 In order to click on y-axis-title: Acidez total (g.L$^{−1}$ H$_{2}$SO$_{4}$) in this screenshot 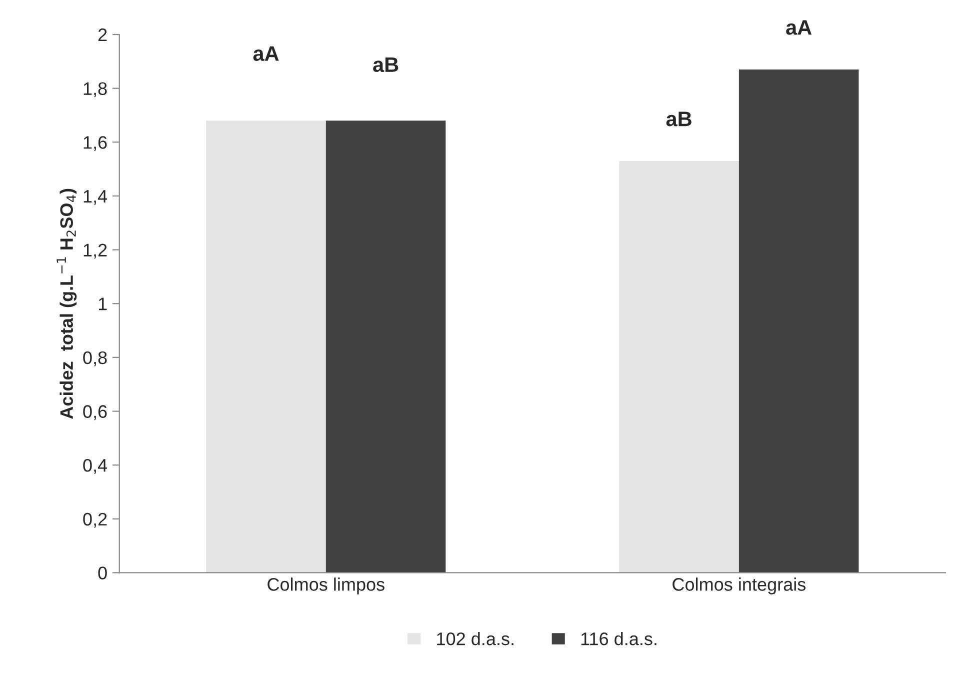, I will do `click(66, 303)`.